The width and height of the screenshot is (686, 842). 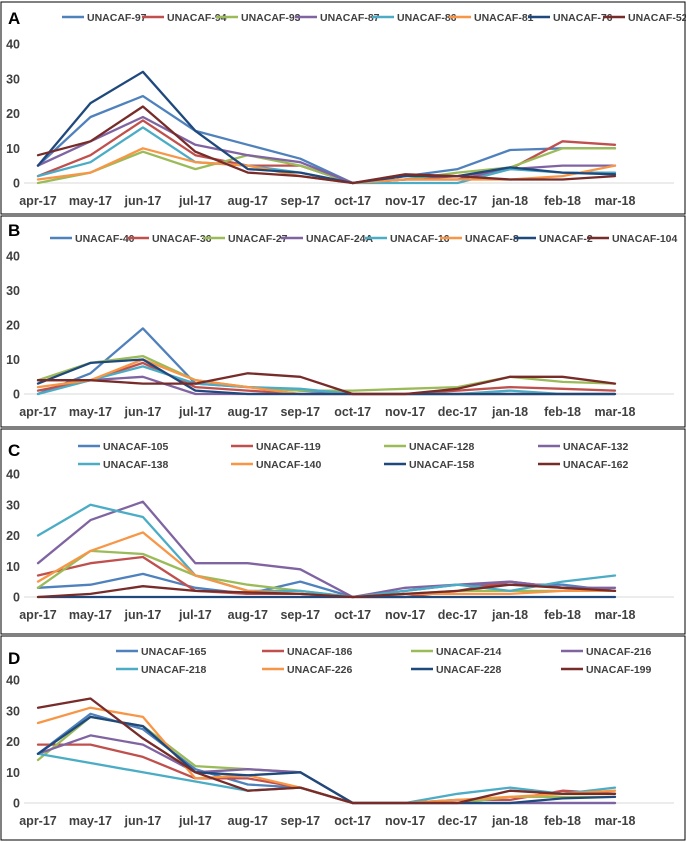 What do you see at coordinates (583, 18) in the screenshot?
I see `legend-label: UNACAF-76` at bounding box center [583, 18].